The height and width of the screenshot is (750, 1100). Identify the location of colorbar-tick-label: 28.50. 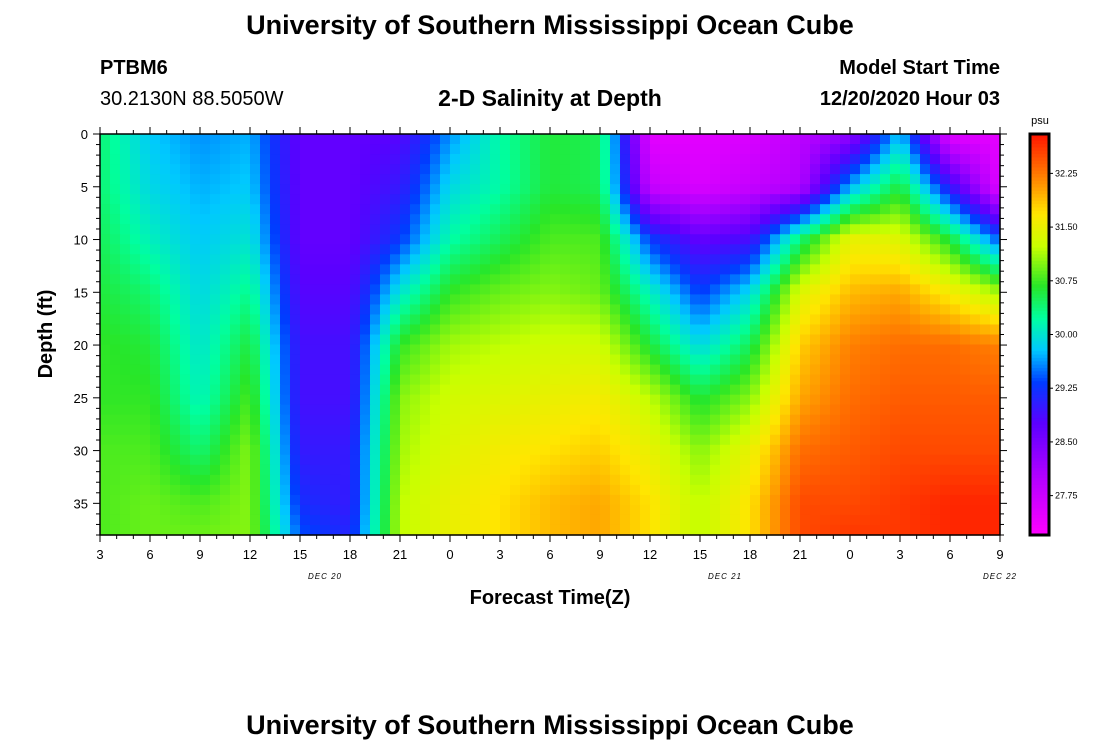
(1066, 442).